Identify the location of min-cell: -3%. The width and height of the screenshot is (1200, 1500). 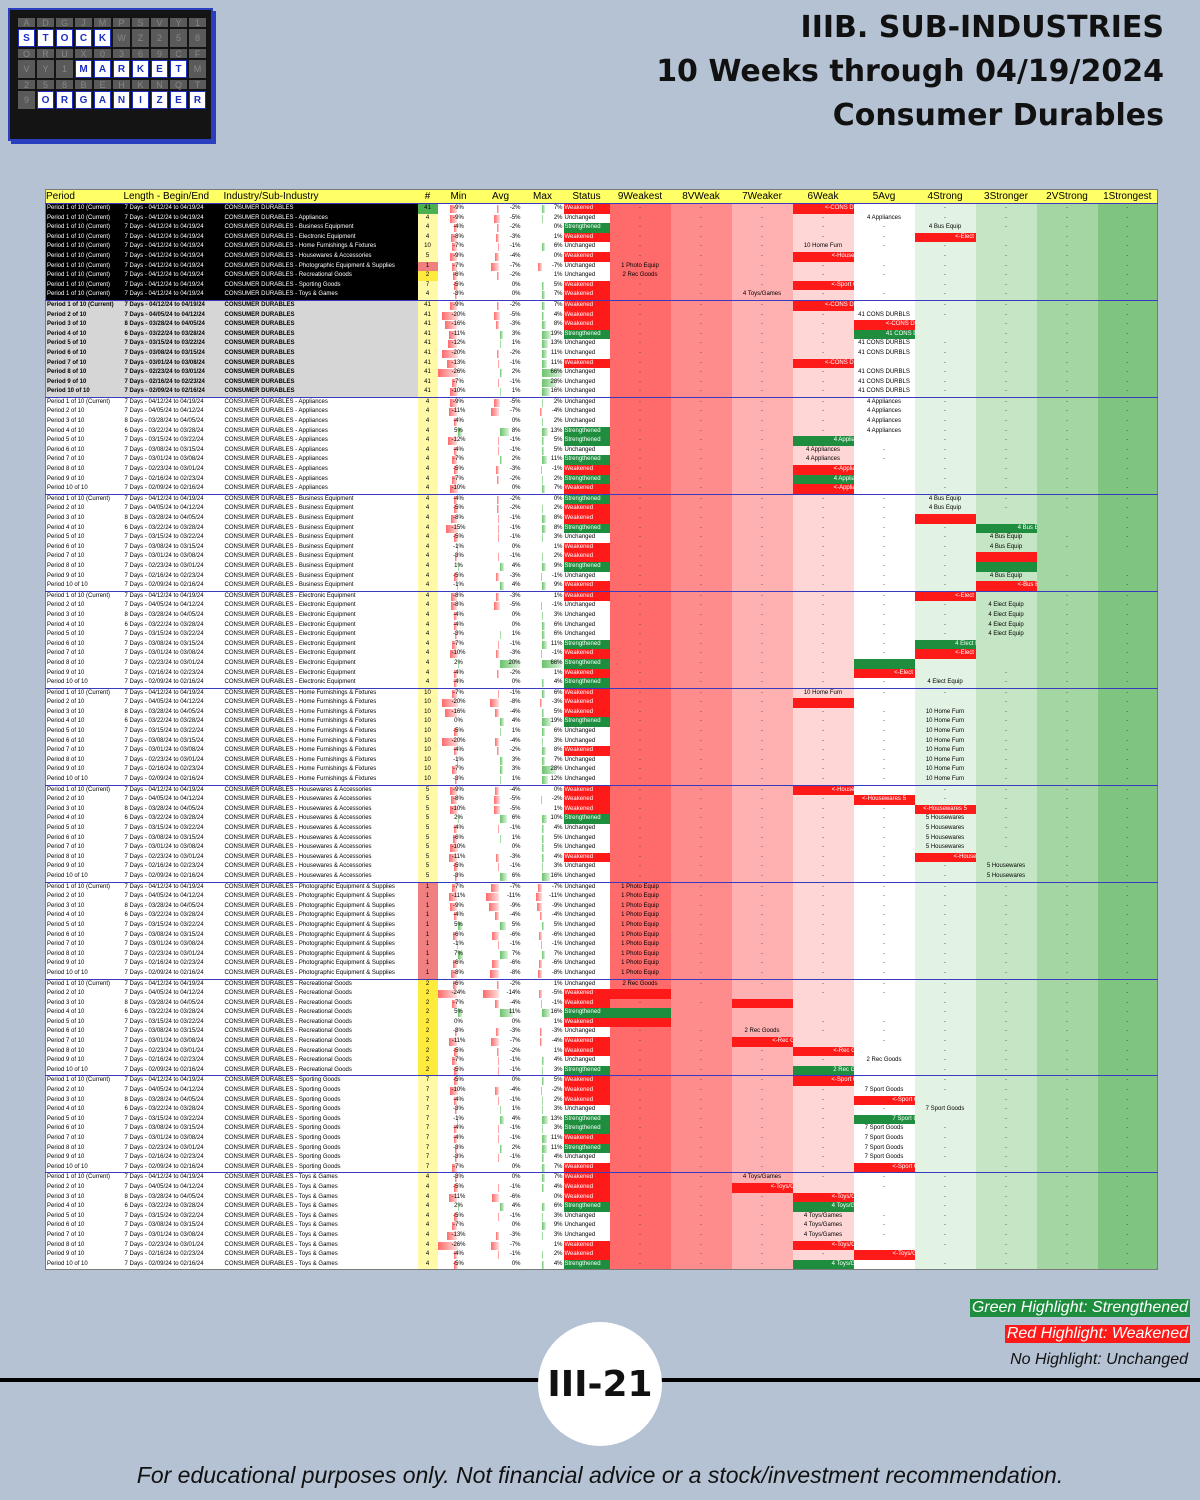
(459, 1149).